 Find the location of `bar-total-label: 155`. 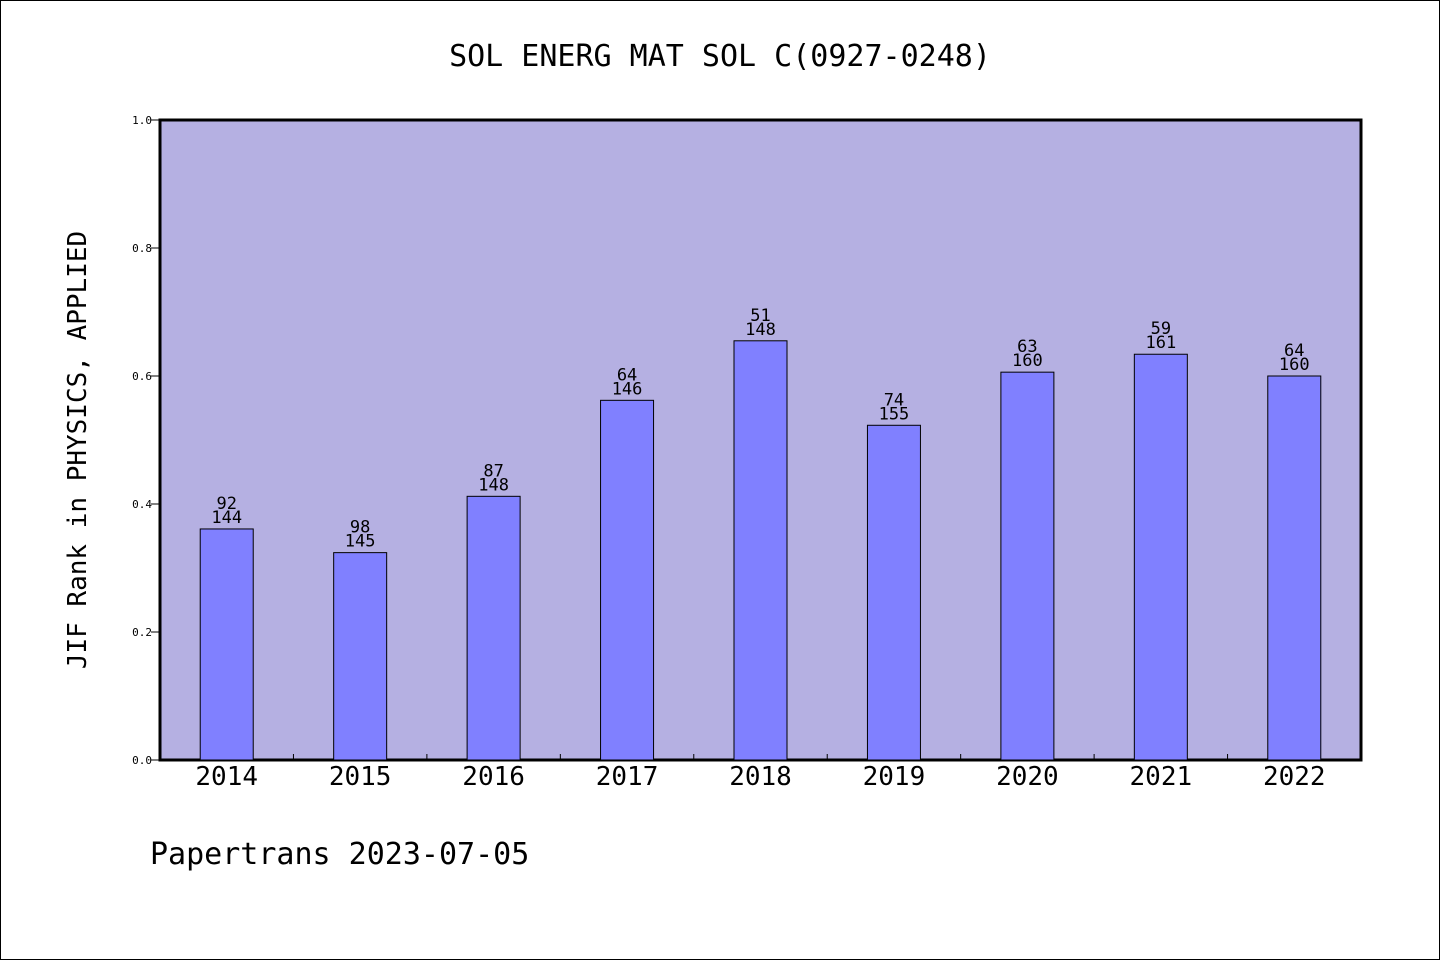

bar-total-label: 155 is located at coordinates (894, 414).